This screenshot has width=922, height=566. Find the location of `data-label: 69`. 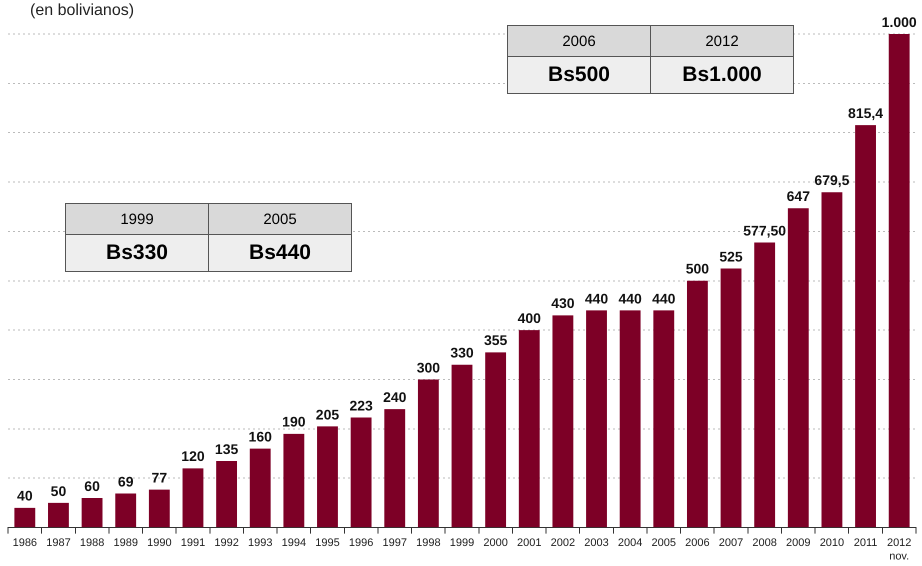

data-label: 69 is located at coordinates (126, 481).